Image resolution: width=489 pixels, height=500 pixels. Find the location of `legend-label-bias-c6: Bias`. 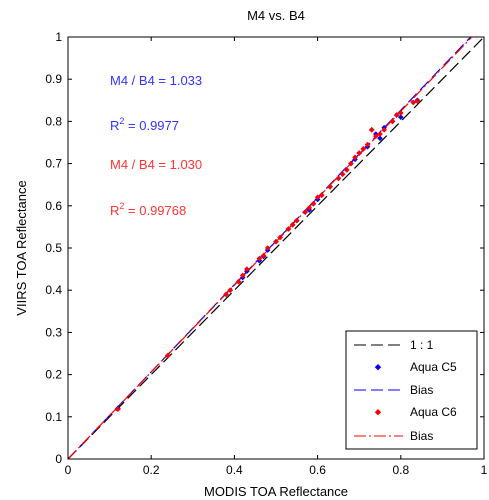

legend-label-bias-c6: Bias is located at coordinates (421, 436).